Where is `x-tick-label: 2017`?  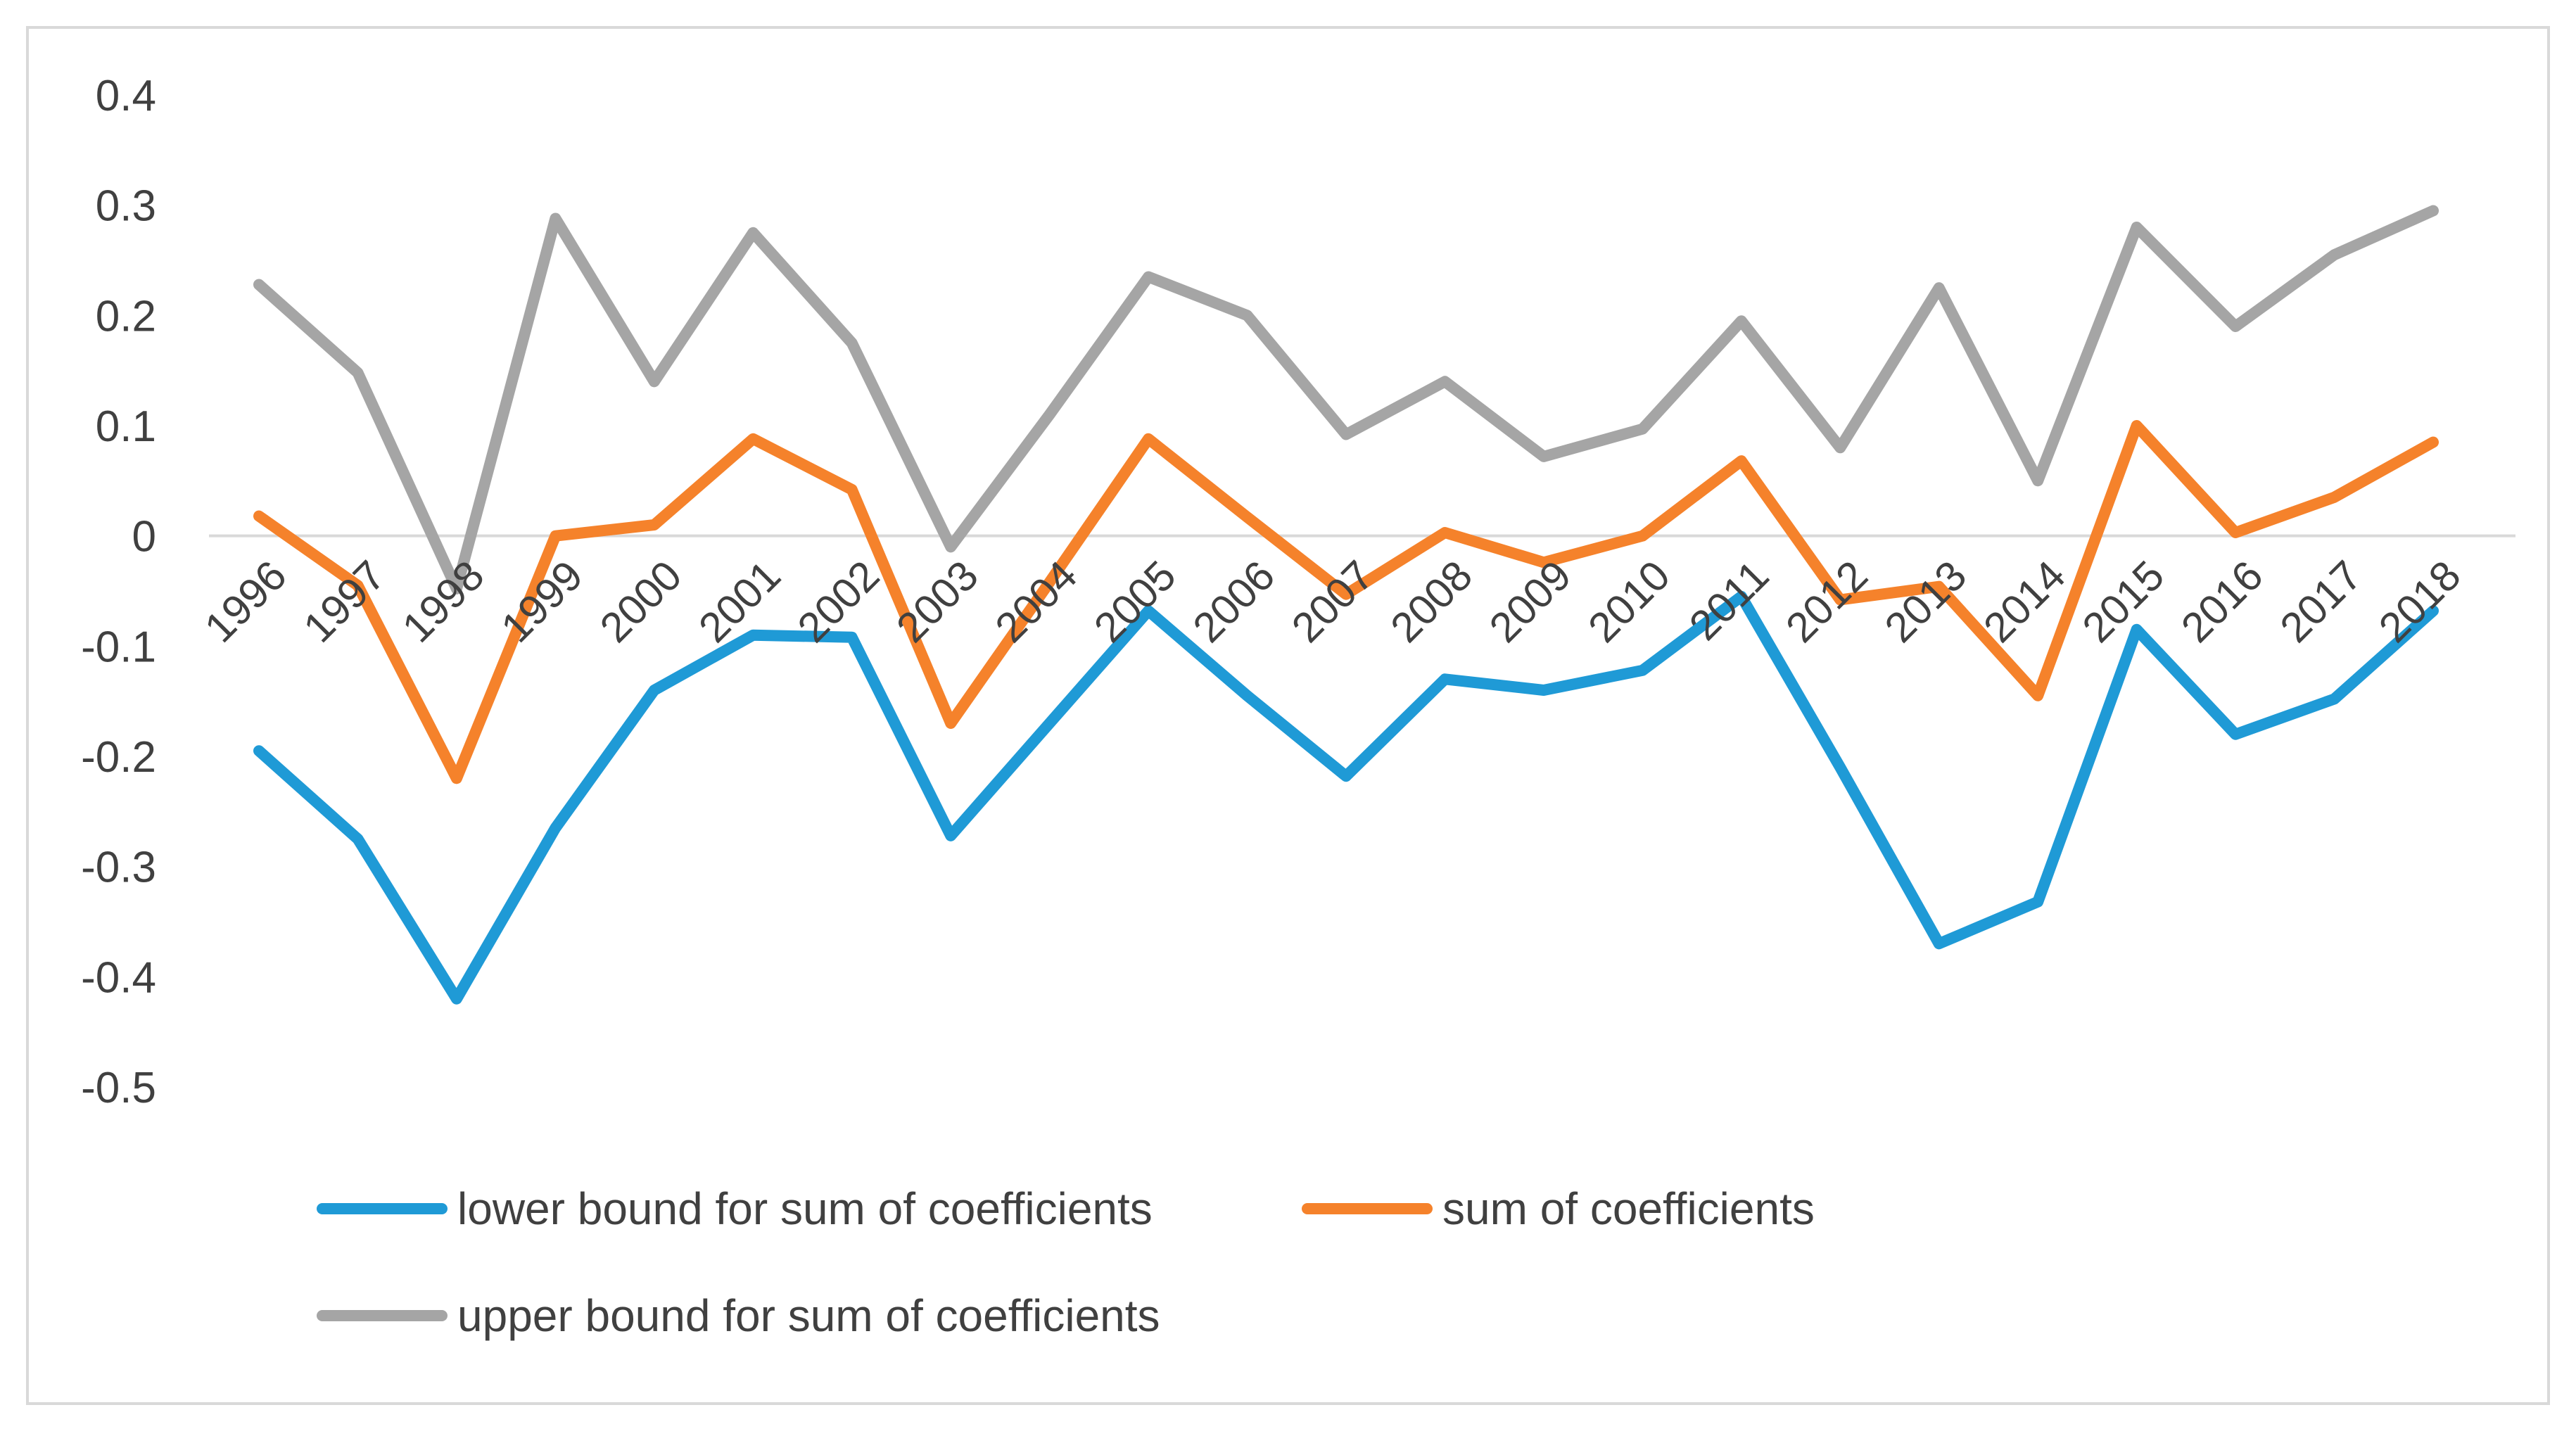
x-tick-label: 2017 is located at coordinates (2321, 601).